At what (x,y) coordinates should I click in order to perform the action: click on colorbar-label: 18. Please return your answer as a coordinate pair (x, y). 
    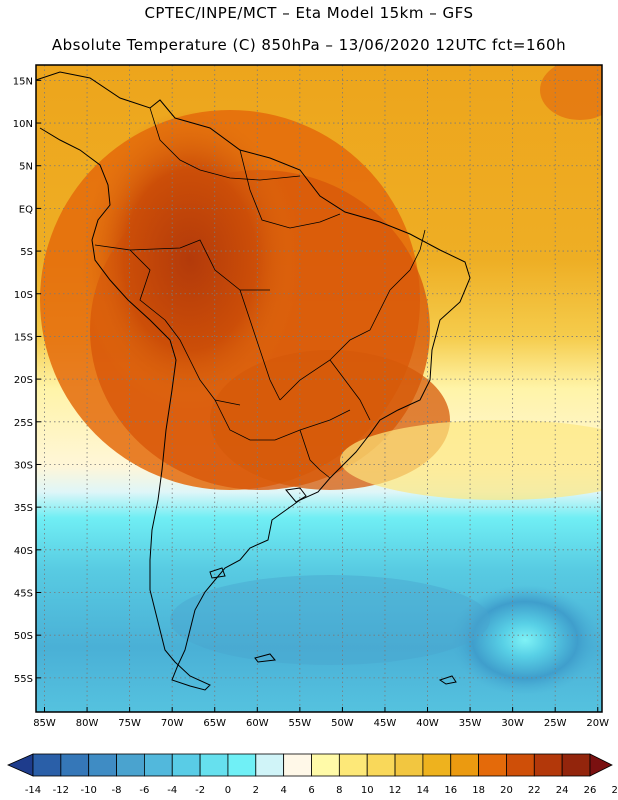
    Looking at the image, I should click on (478, 790).